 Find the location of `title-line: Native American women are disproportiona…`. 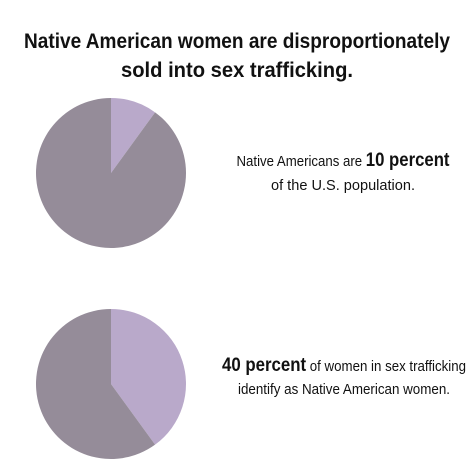

title-line: Native American women are disproportiona… is located at coordinates (237, 41).